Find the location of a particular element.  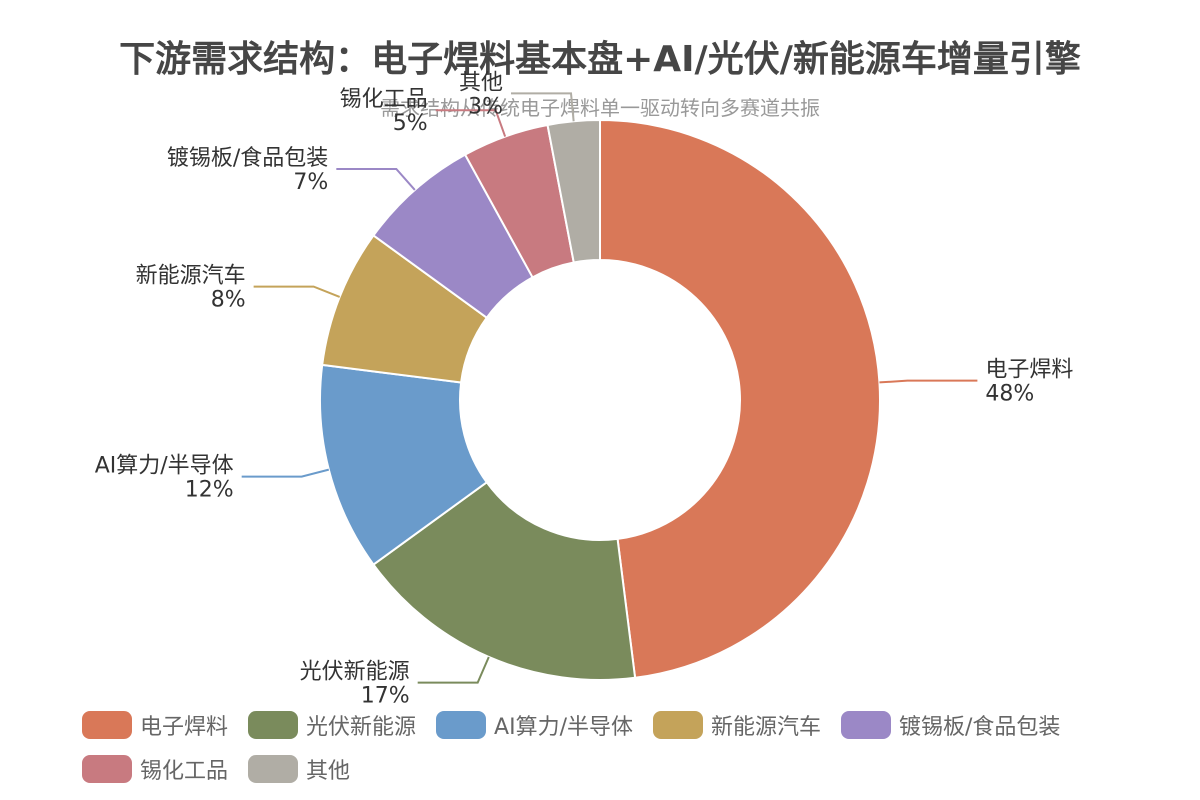

slice-label-name: 新能源汽车 is located at coordinates (191, 276).